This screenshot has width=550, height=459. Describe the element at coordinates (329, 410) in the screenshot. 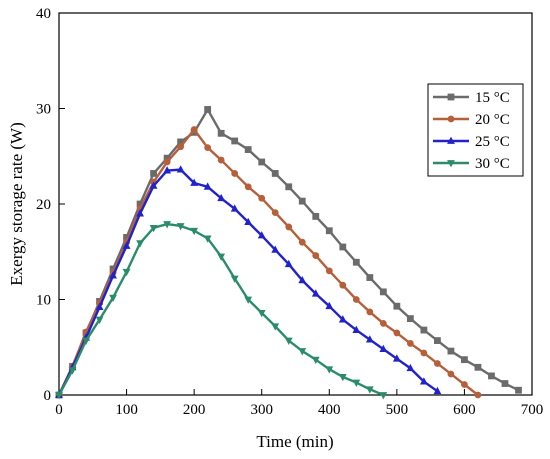

I see `x-tick-label: 400` at that location.